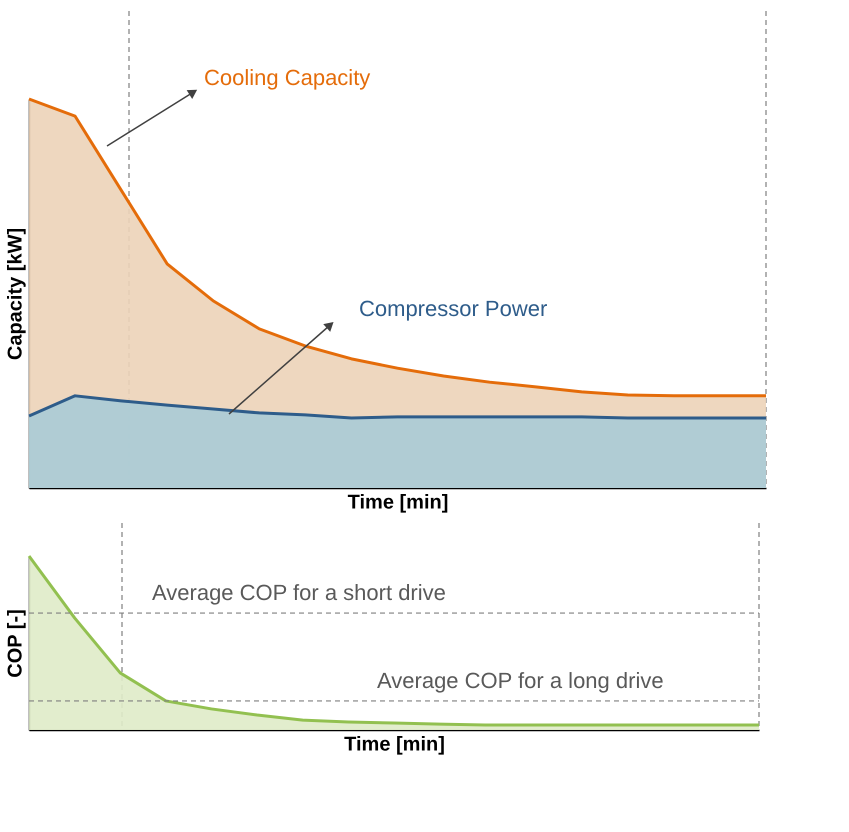 Image resolution: width=849 pixels, height=832 pixels. What do you see at coordinates (287, 77) in the screenshot?
I see `text: Cooling Capacity` at bounding box center [287, 77].